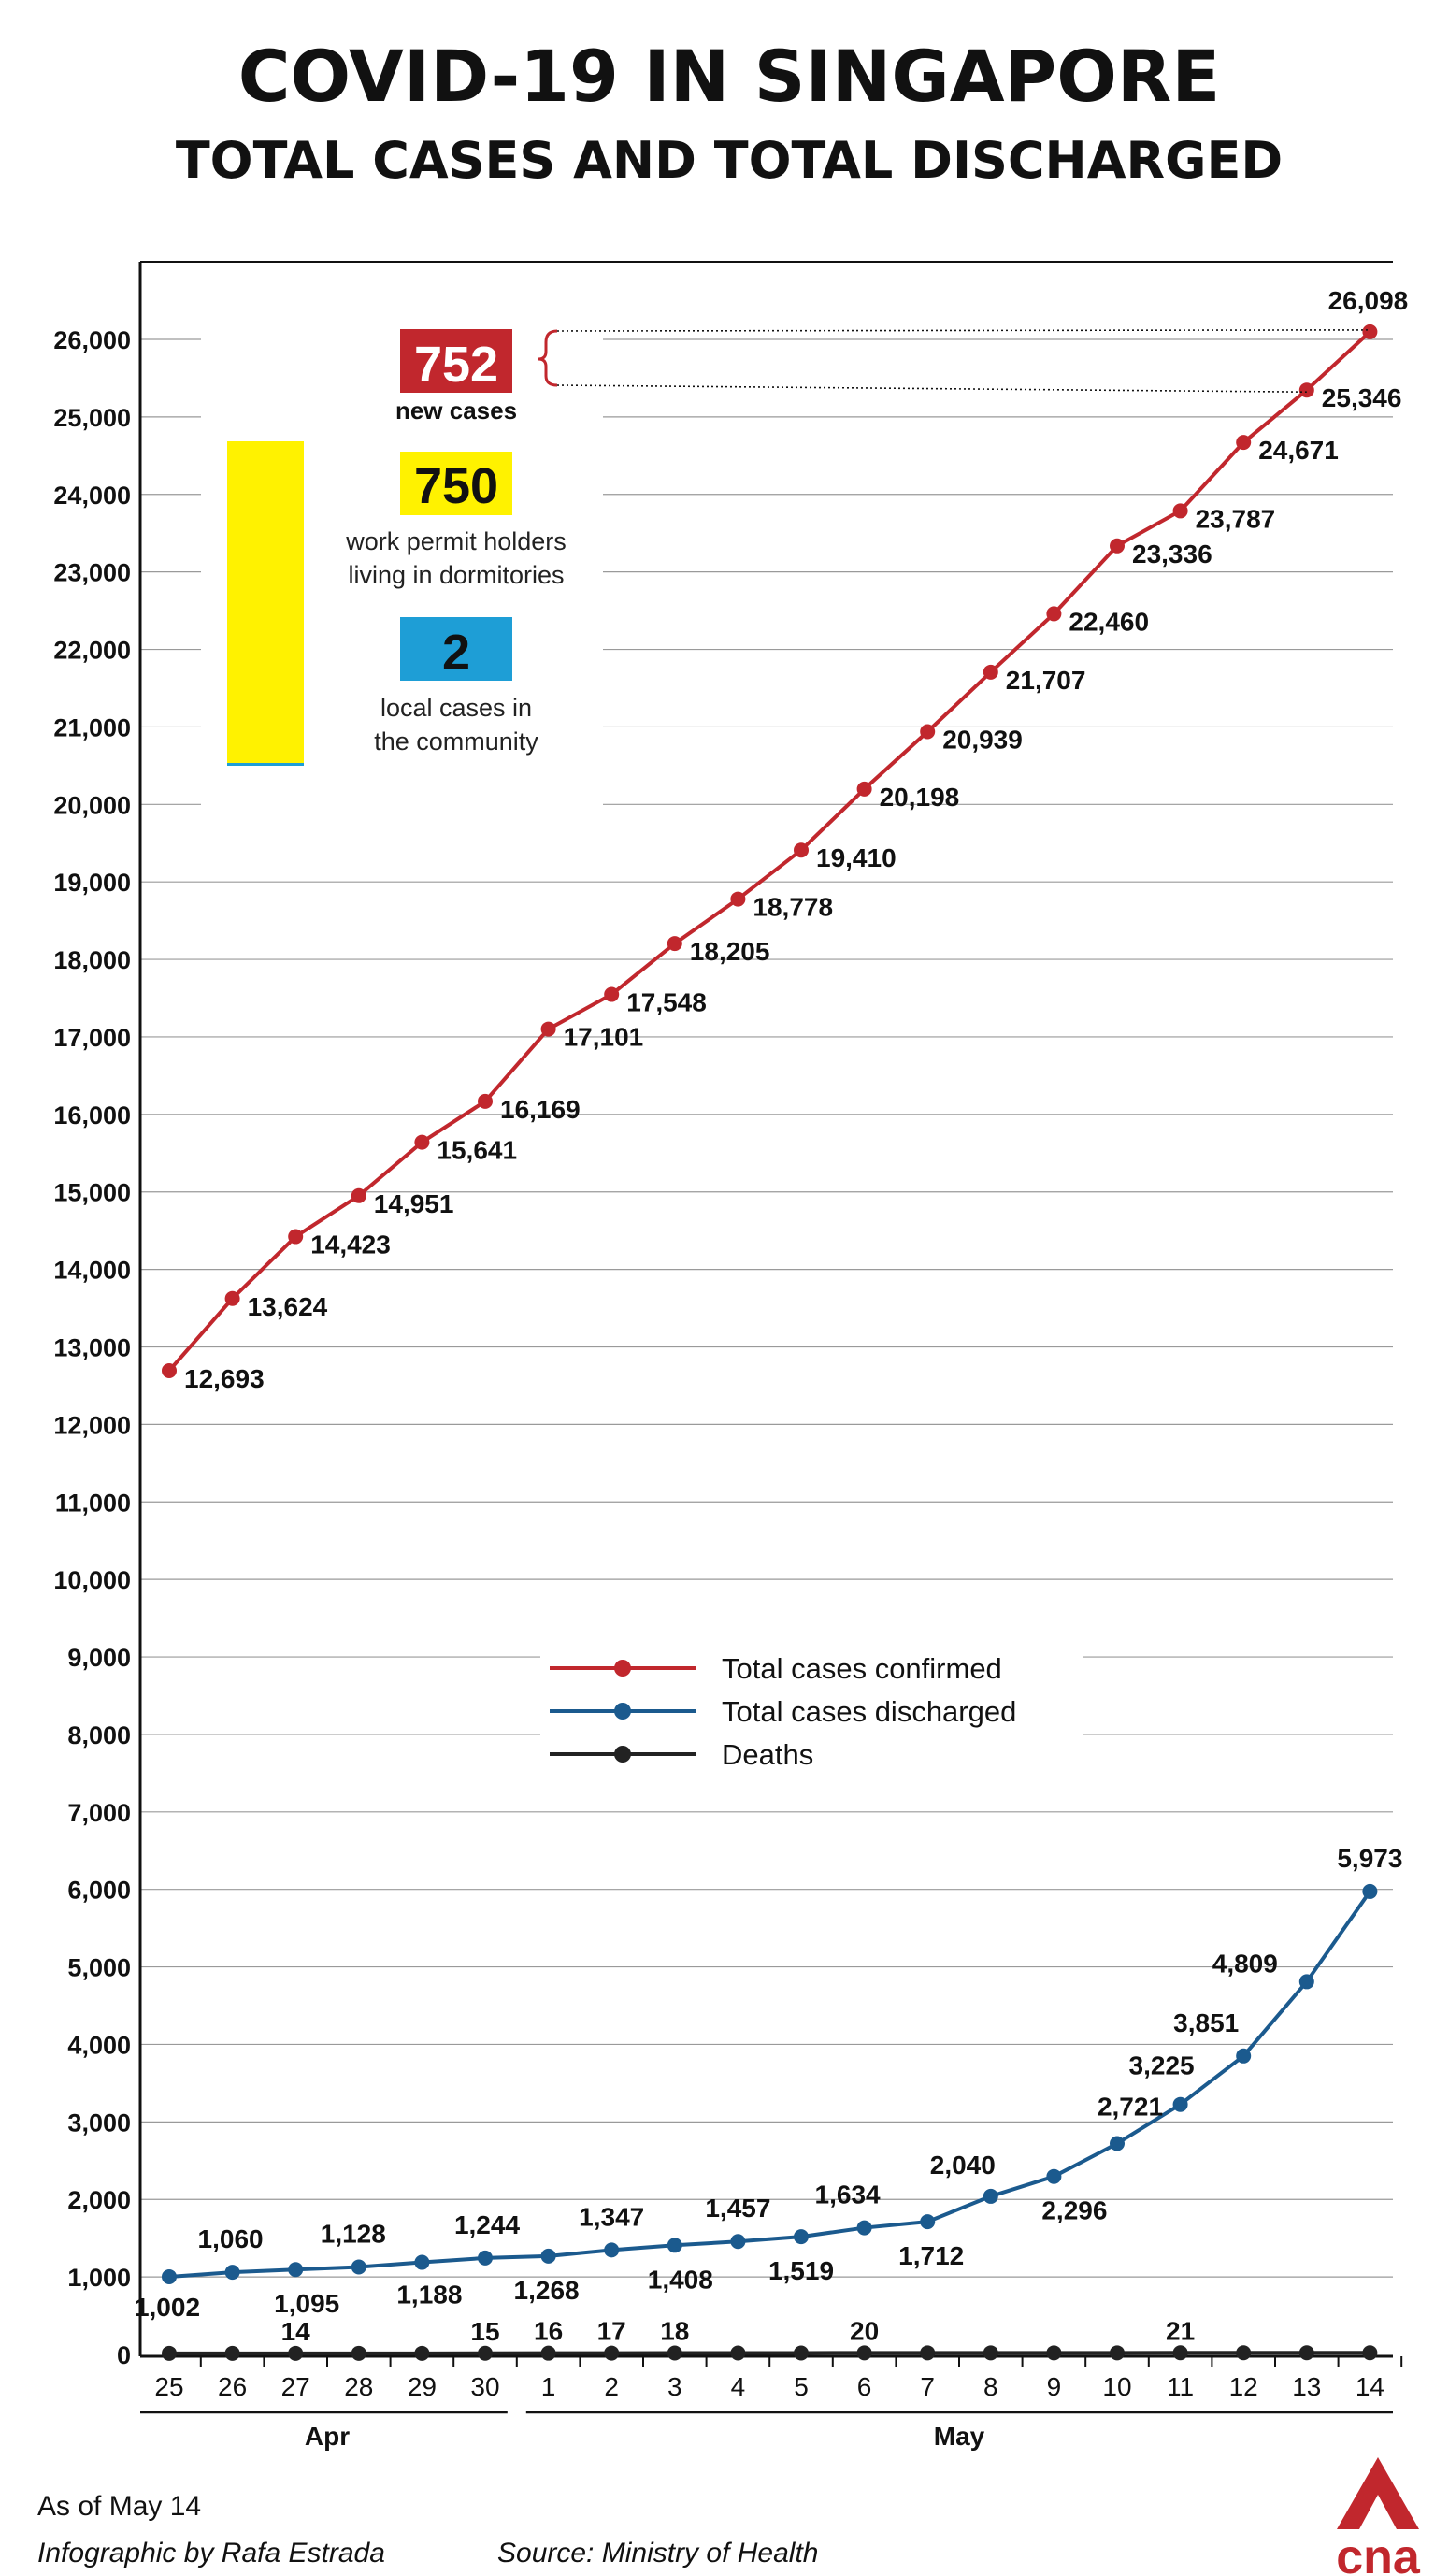 The height and width of the screenshot is (2576, 1449). I want to click on dorm-badge, so click(456, 484).